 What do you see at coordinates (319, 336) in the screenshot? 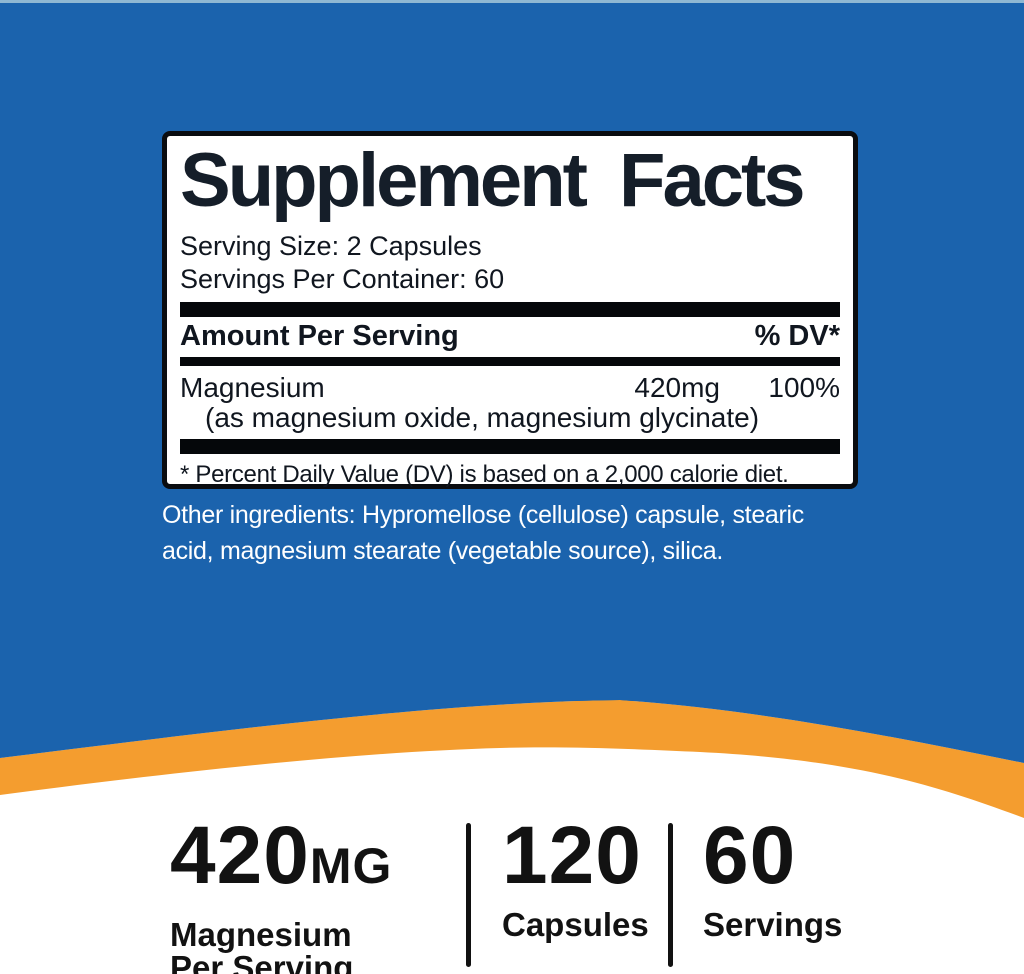
I see `amount-per-serving-header: Amount Per Serving` at bounding box center [319, 336].